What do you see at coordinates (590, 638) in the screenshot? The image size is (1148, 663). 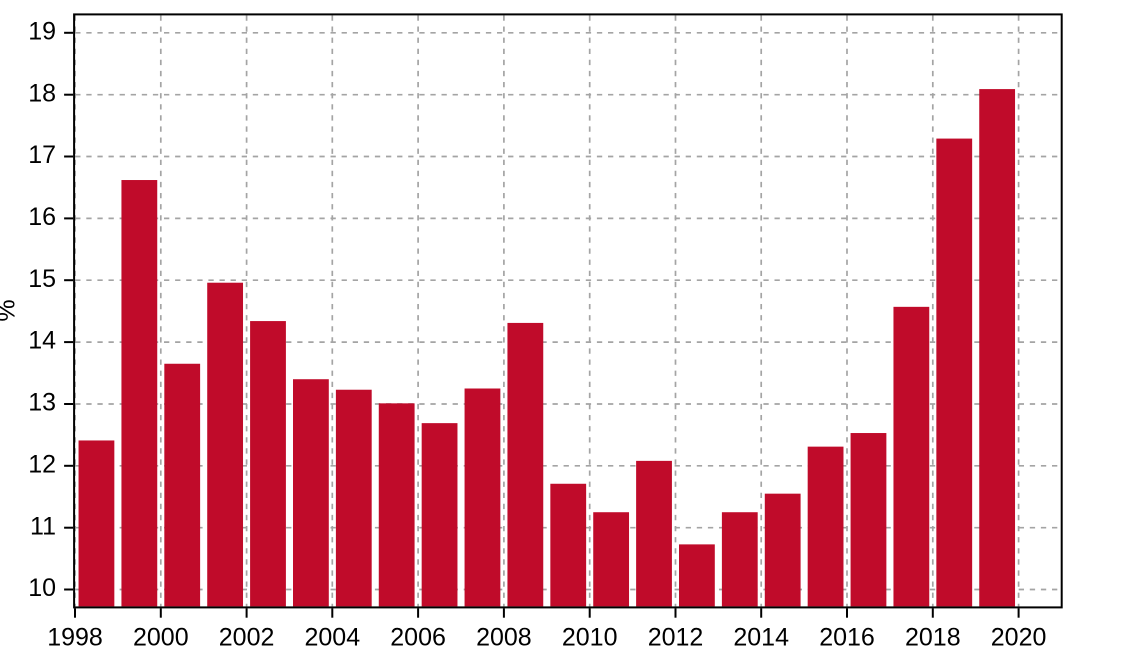 I see `svg-text: 2010` at bounding box center [590, 638].